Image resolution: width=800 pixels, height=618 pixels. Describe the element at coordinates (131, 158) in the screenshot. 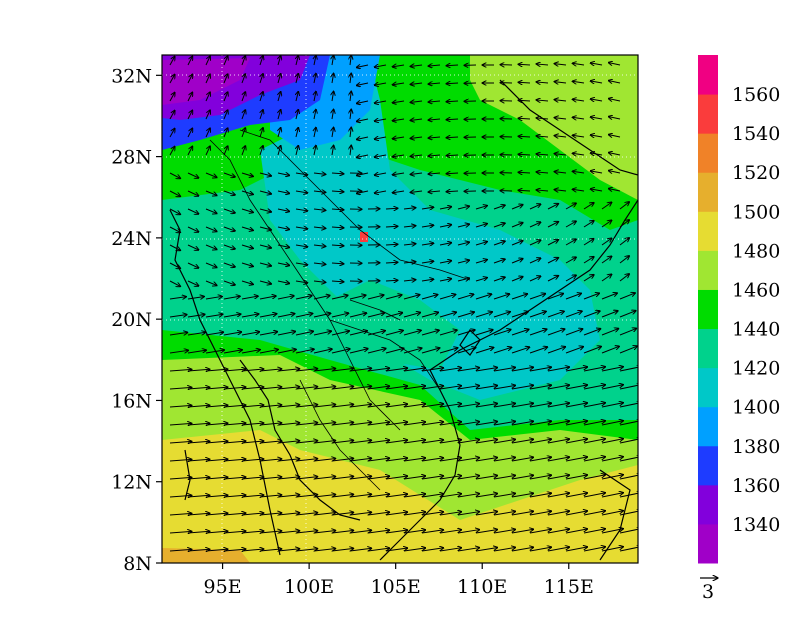

I see `lat-tick-label: 28N` at that location.